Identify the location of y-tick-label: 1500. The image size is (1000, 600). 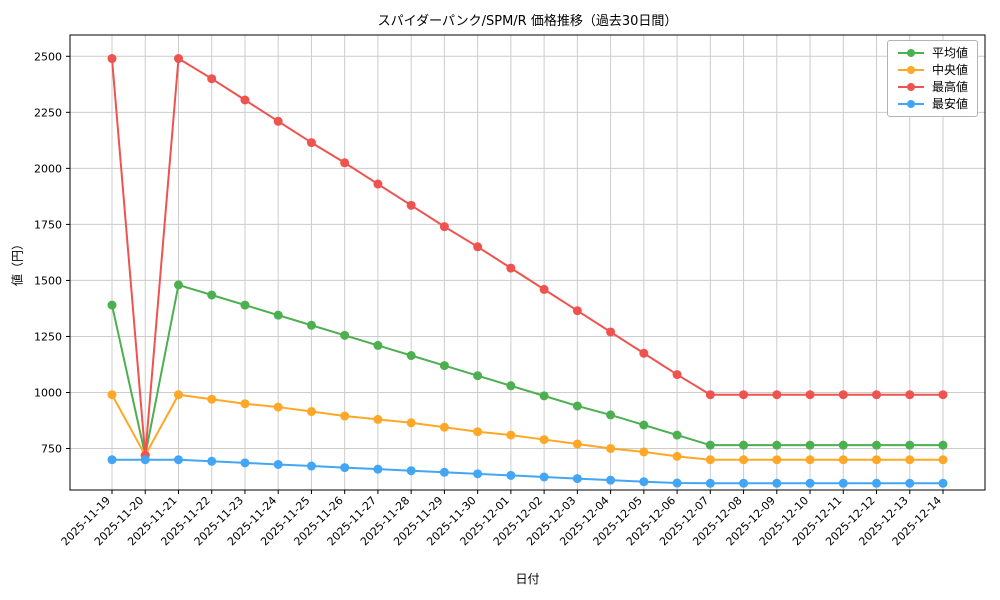
(48, 280).